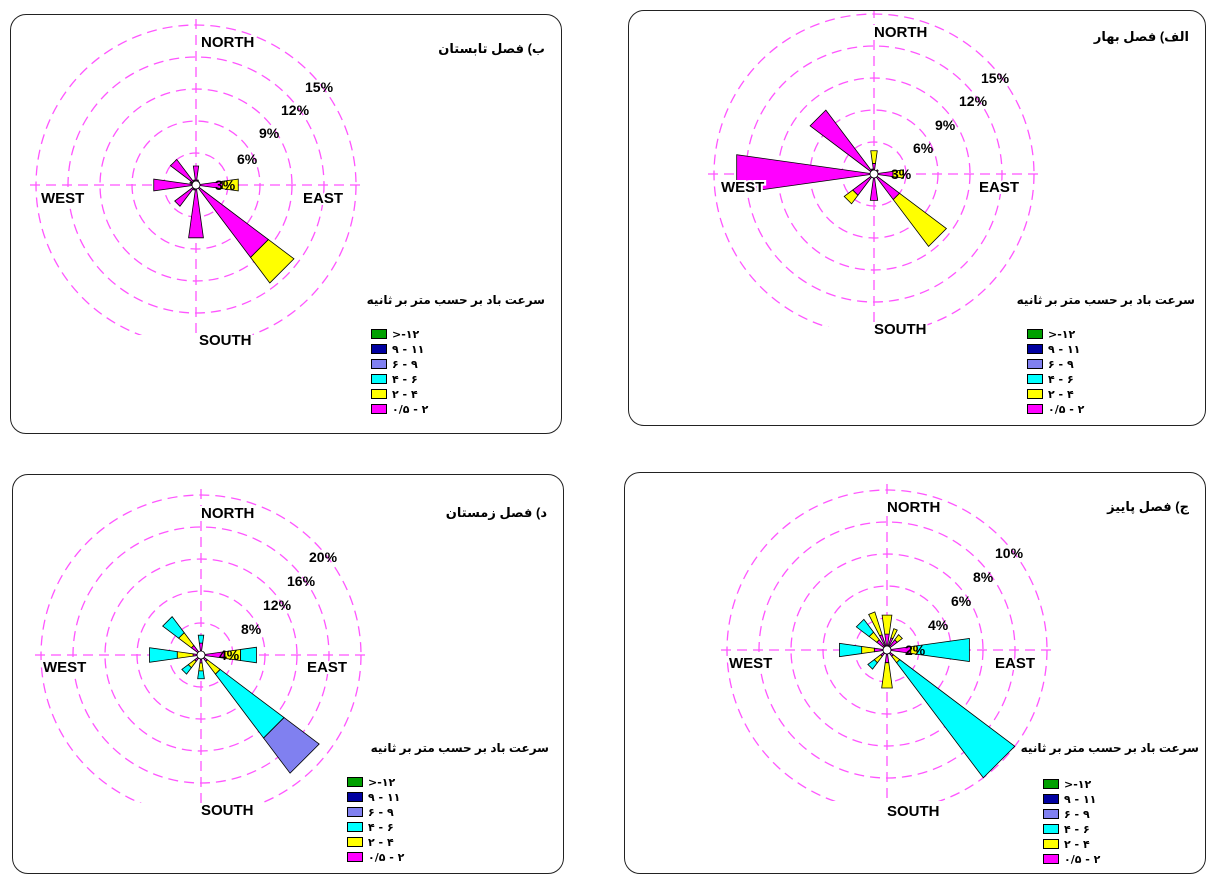 This screenshot has height=877, width=1208. I want to click on legend-title-autumn: سرعت باد بر حسب متر بر ثانیه, so click(1109, 748).